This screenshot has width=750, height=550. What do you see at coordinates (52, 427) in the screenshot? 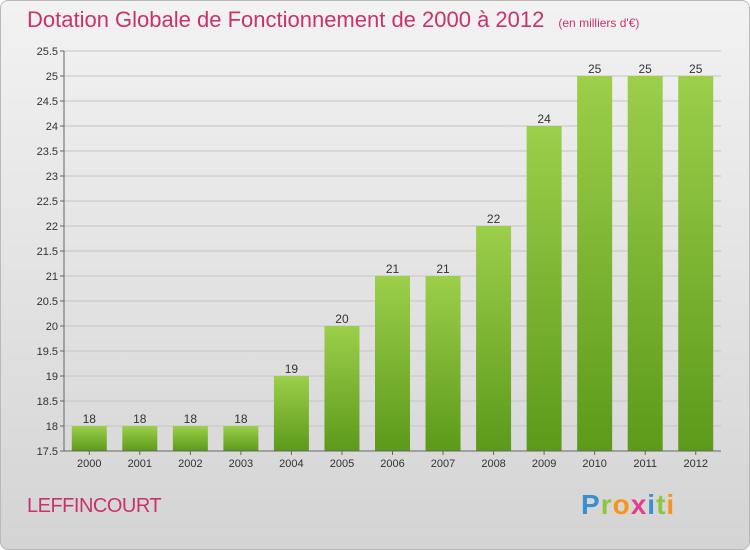
I see `y-tick-label: 18` at bounding box center [52, 427].